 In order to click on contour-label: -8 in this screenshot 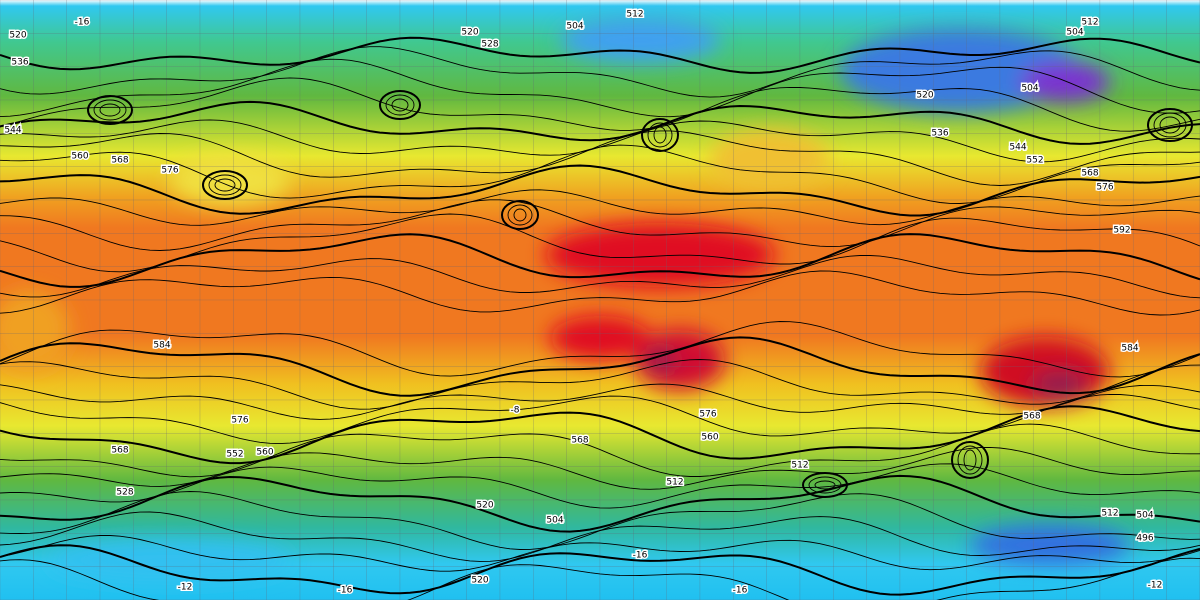, I will do `click(515, 411)`.